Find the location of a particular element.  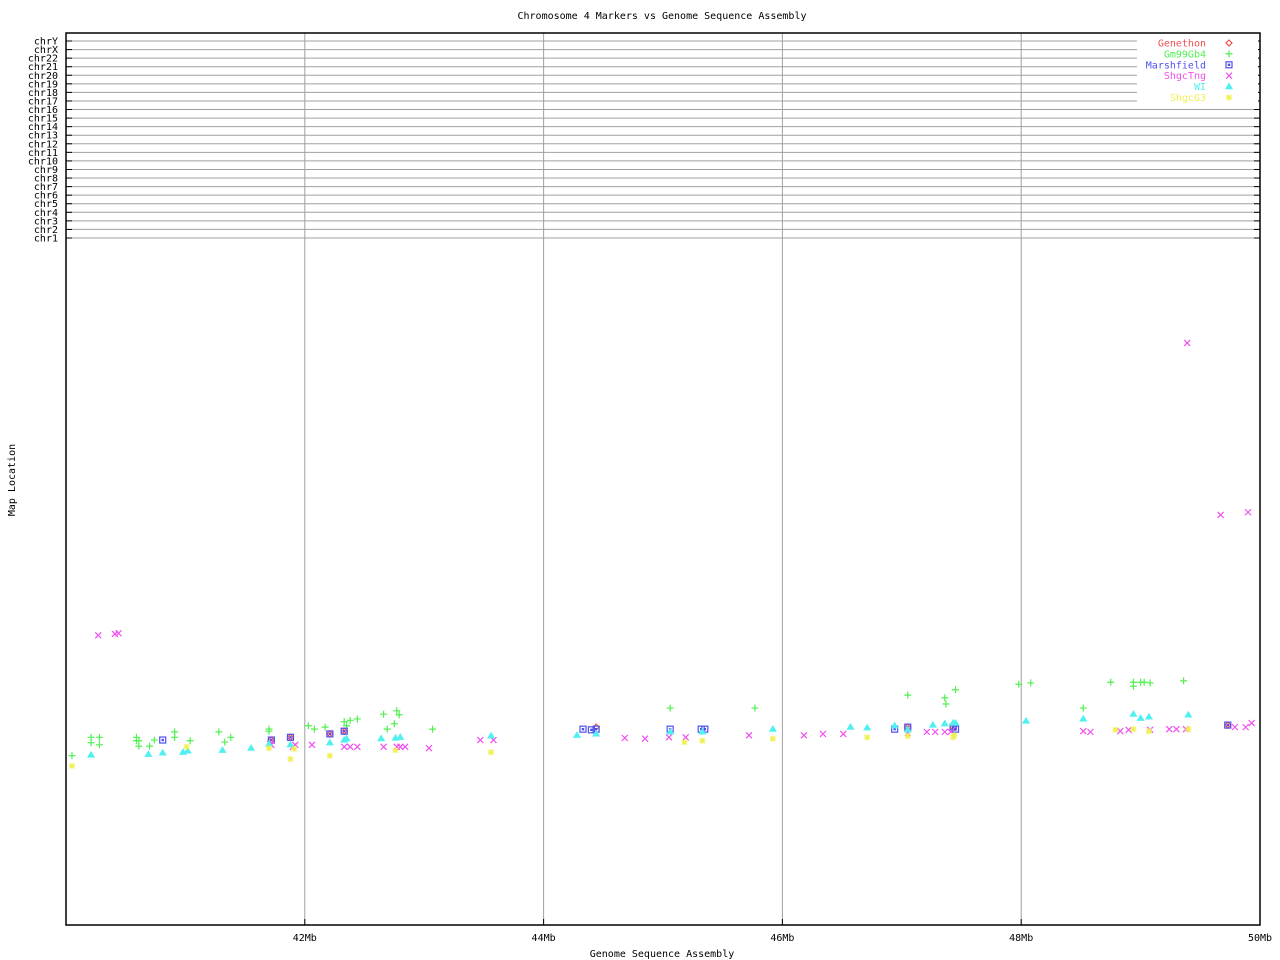

y-tick-label: chr6 is located at coordinates (46, 196).